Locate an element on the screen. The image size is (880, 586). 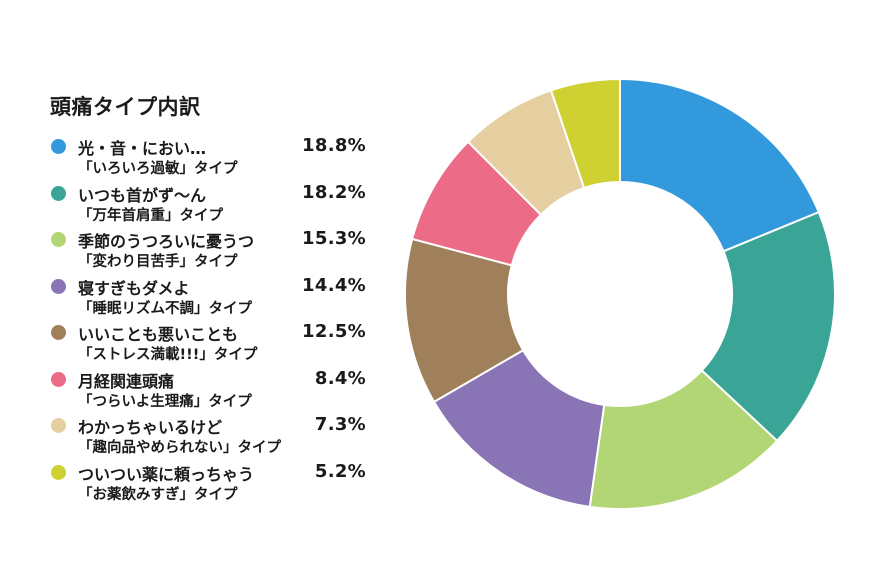
legend-value: 5.2% is located at coordinates (340, 471).